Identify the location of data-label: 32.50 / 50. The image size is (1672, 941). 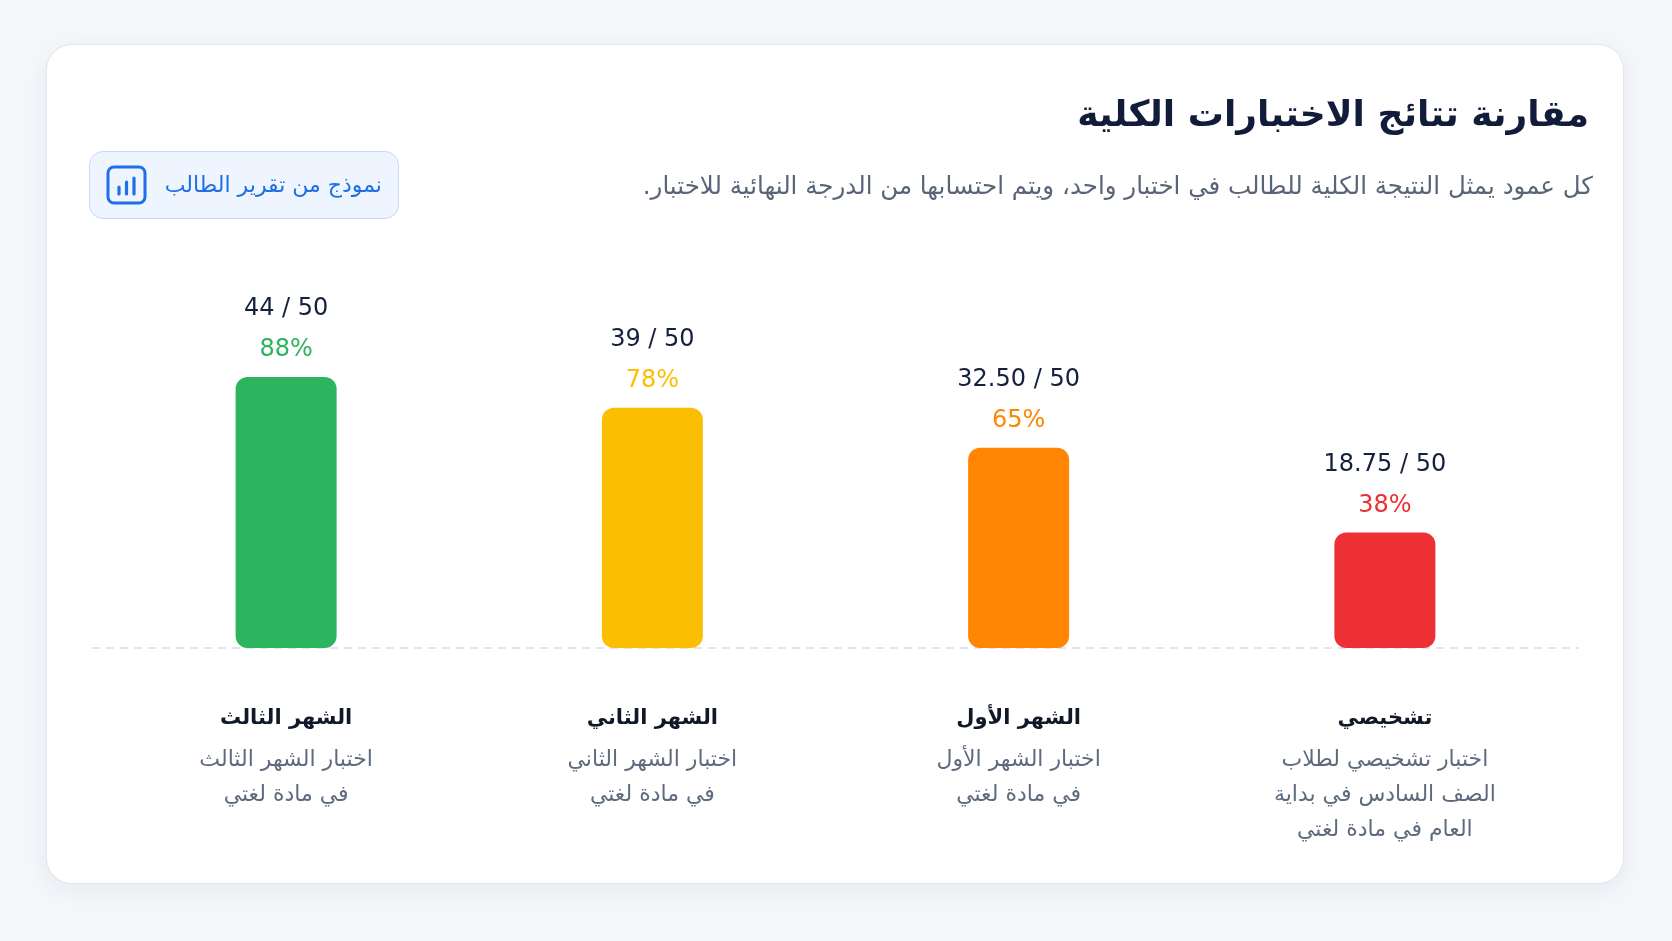
(1018, 377).